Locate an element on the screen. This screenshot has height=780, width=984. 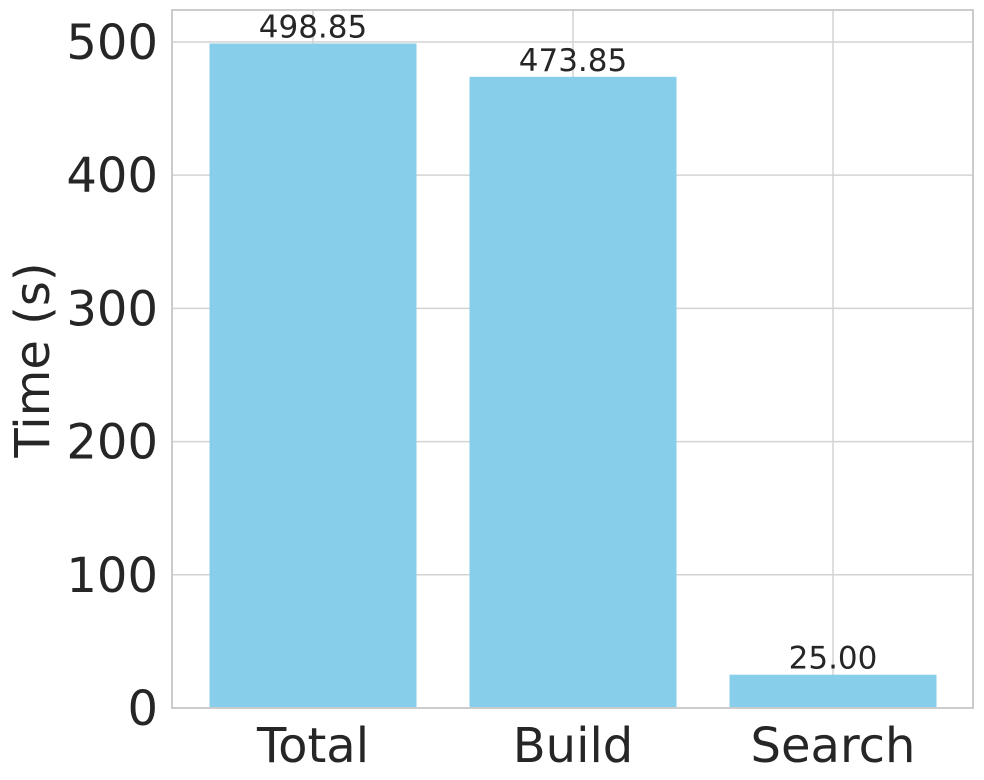
y-tick-label: 500 is located at coordinates (112, 43).